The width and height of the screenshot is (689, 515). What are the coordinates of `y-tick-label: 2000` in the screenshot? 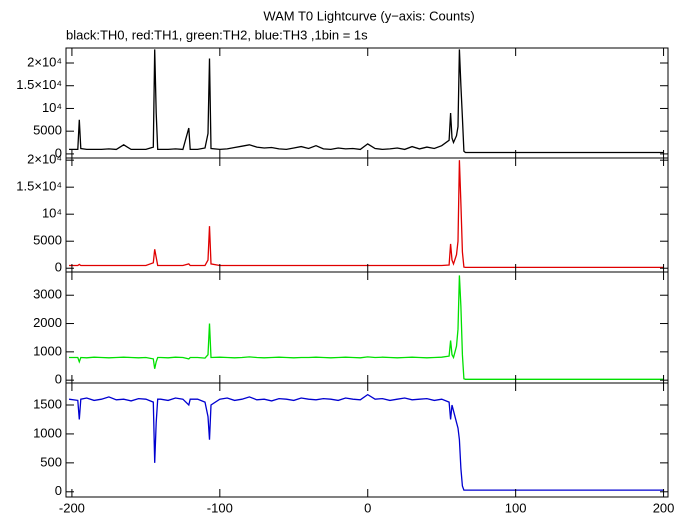 It's located at (47, 322).